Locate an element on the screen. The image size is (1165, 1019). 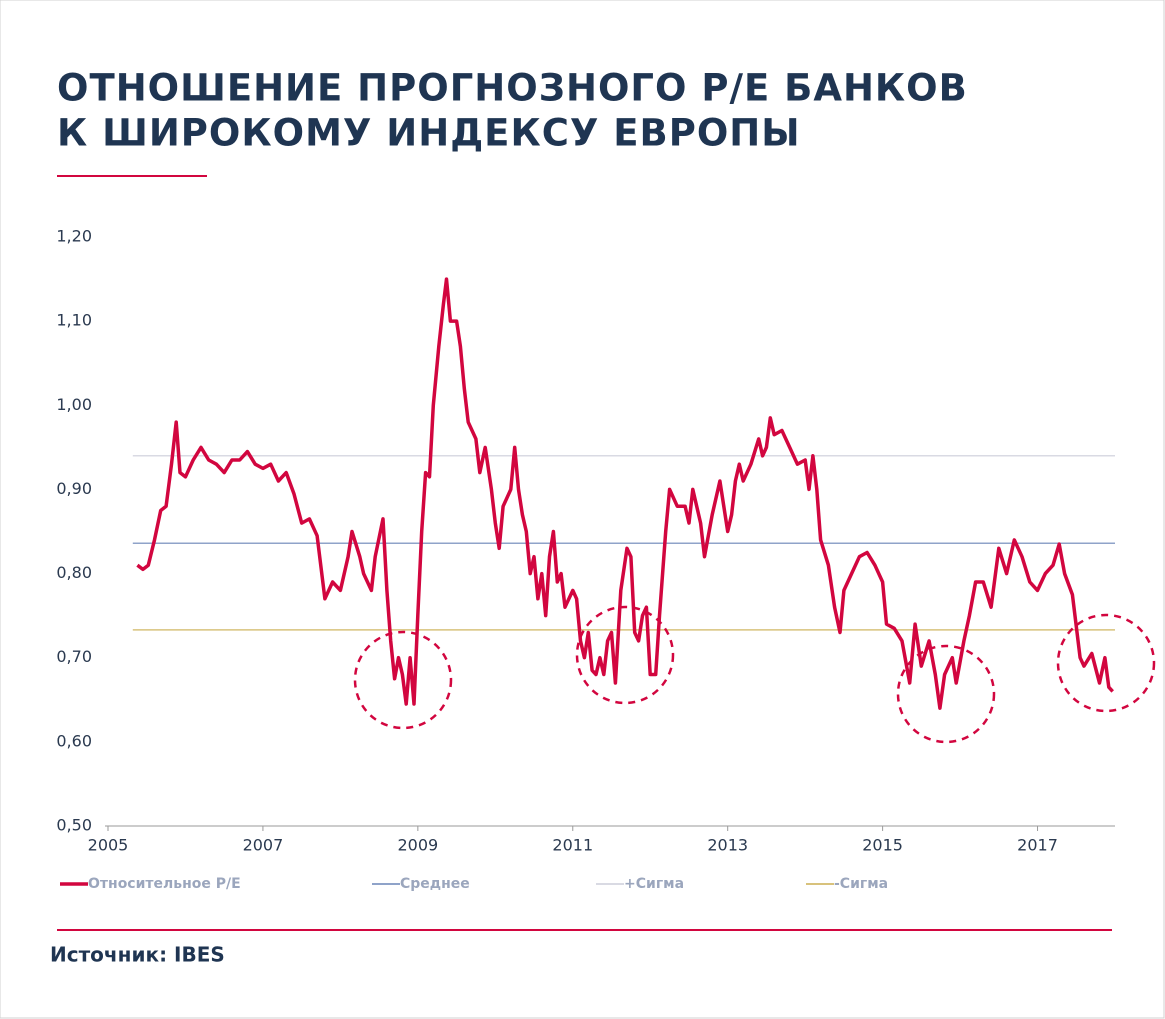
x-tick-label: 2013 is located at coordinates (727, 845).